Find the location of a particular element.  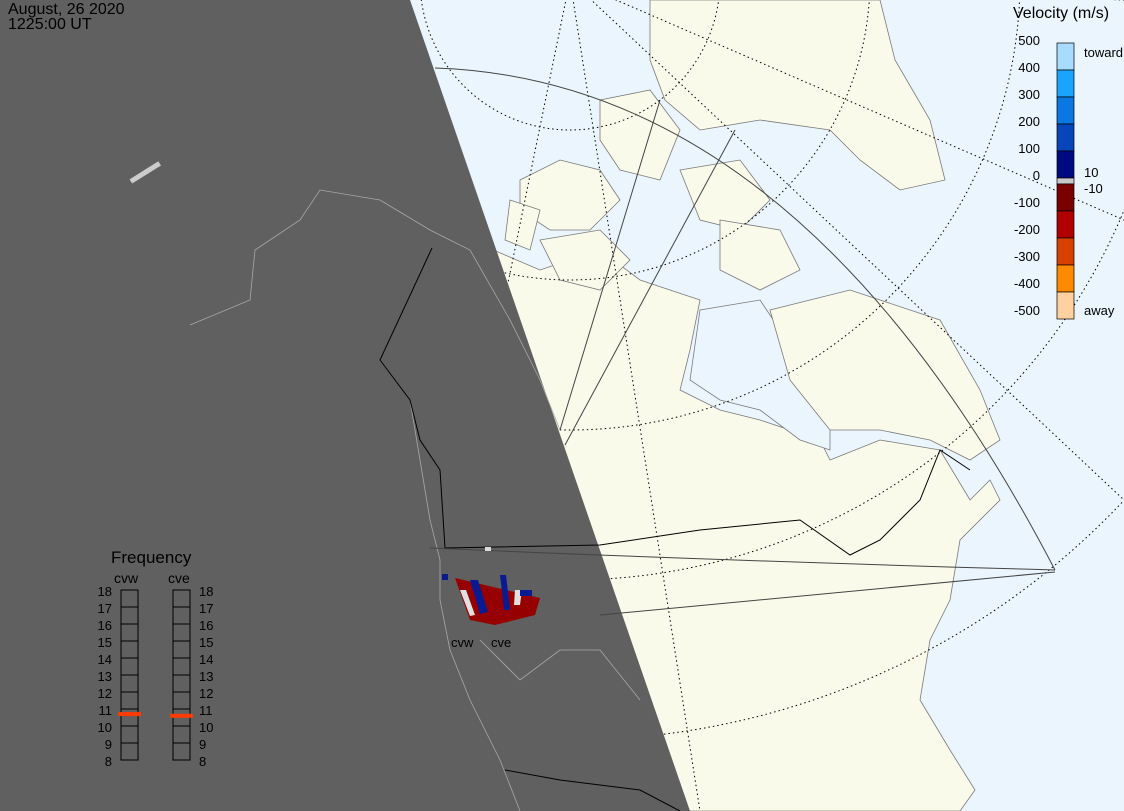

plus-10-label: 10 is located at coordinates (1091, 172).